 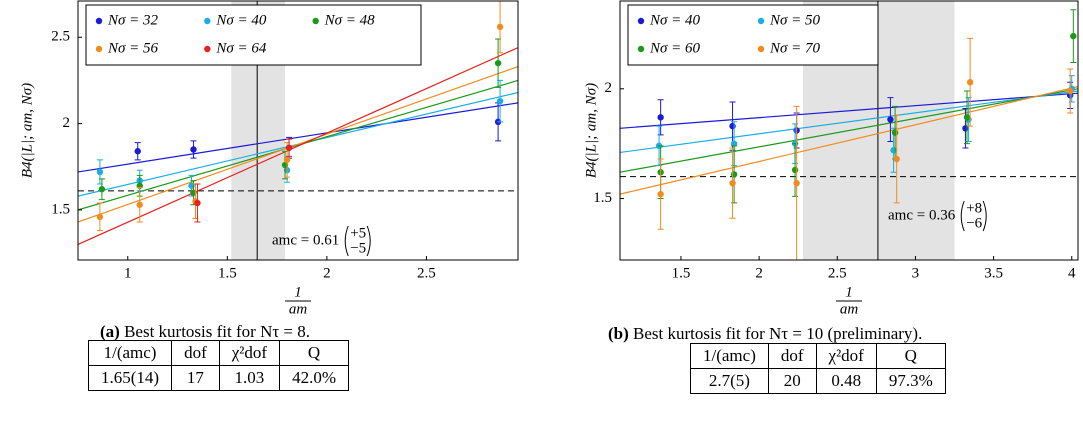 I want to click on x-tick-label: 1, so click(x=128, y=273).